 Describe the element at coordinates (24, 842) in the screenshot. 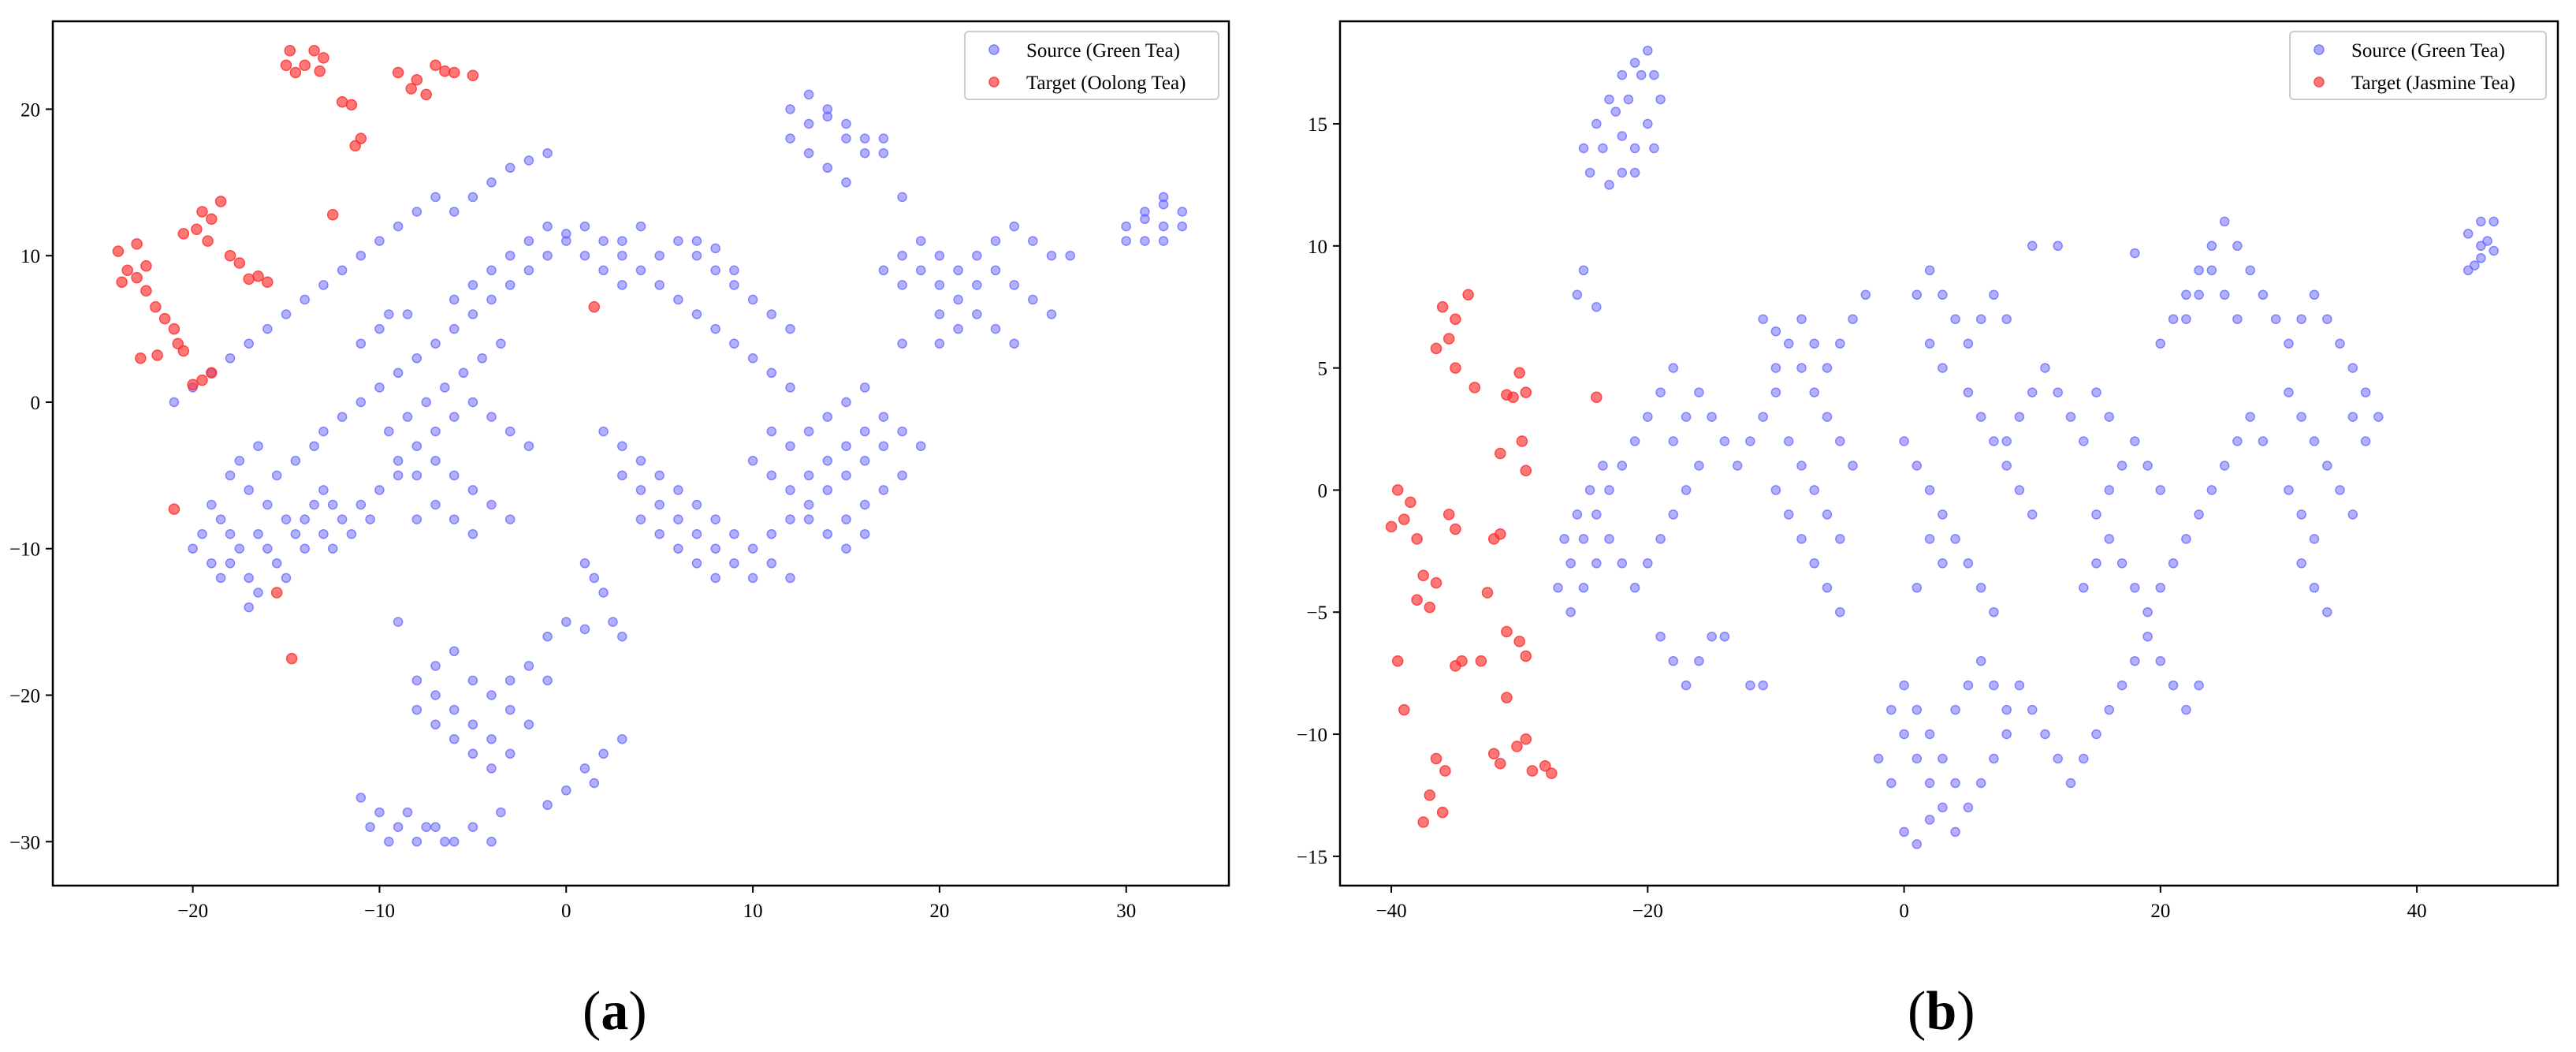

I see `y-tick-label: −30` at that location.